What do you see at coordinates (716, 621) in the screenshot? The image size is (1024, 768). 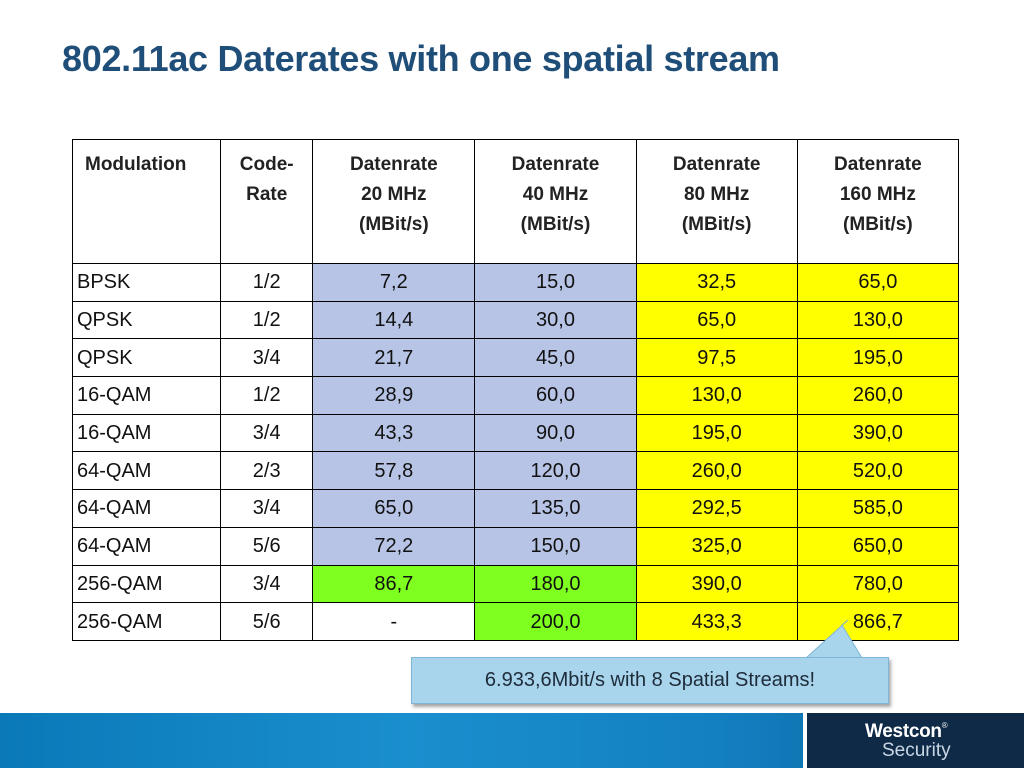 I see `cell-rate-80mhz: 433,3` at bounding box center [716, 621].